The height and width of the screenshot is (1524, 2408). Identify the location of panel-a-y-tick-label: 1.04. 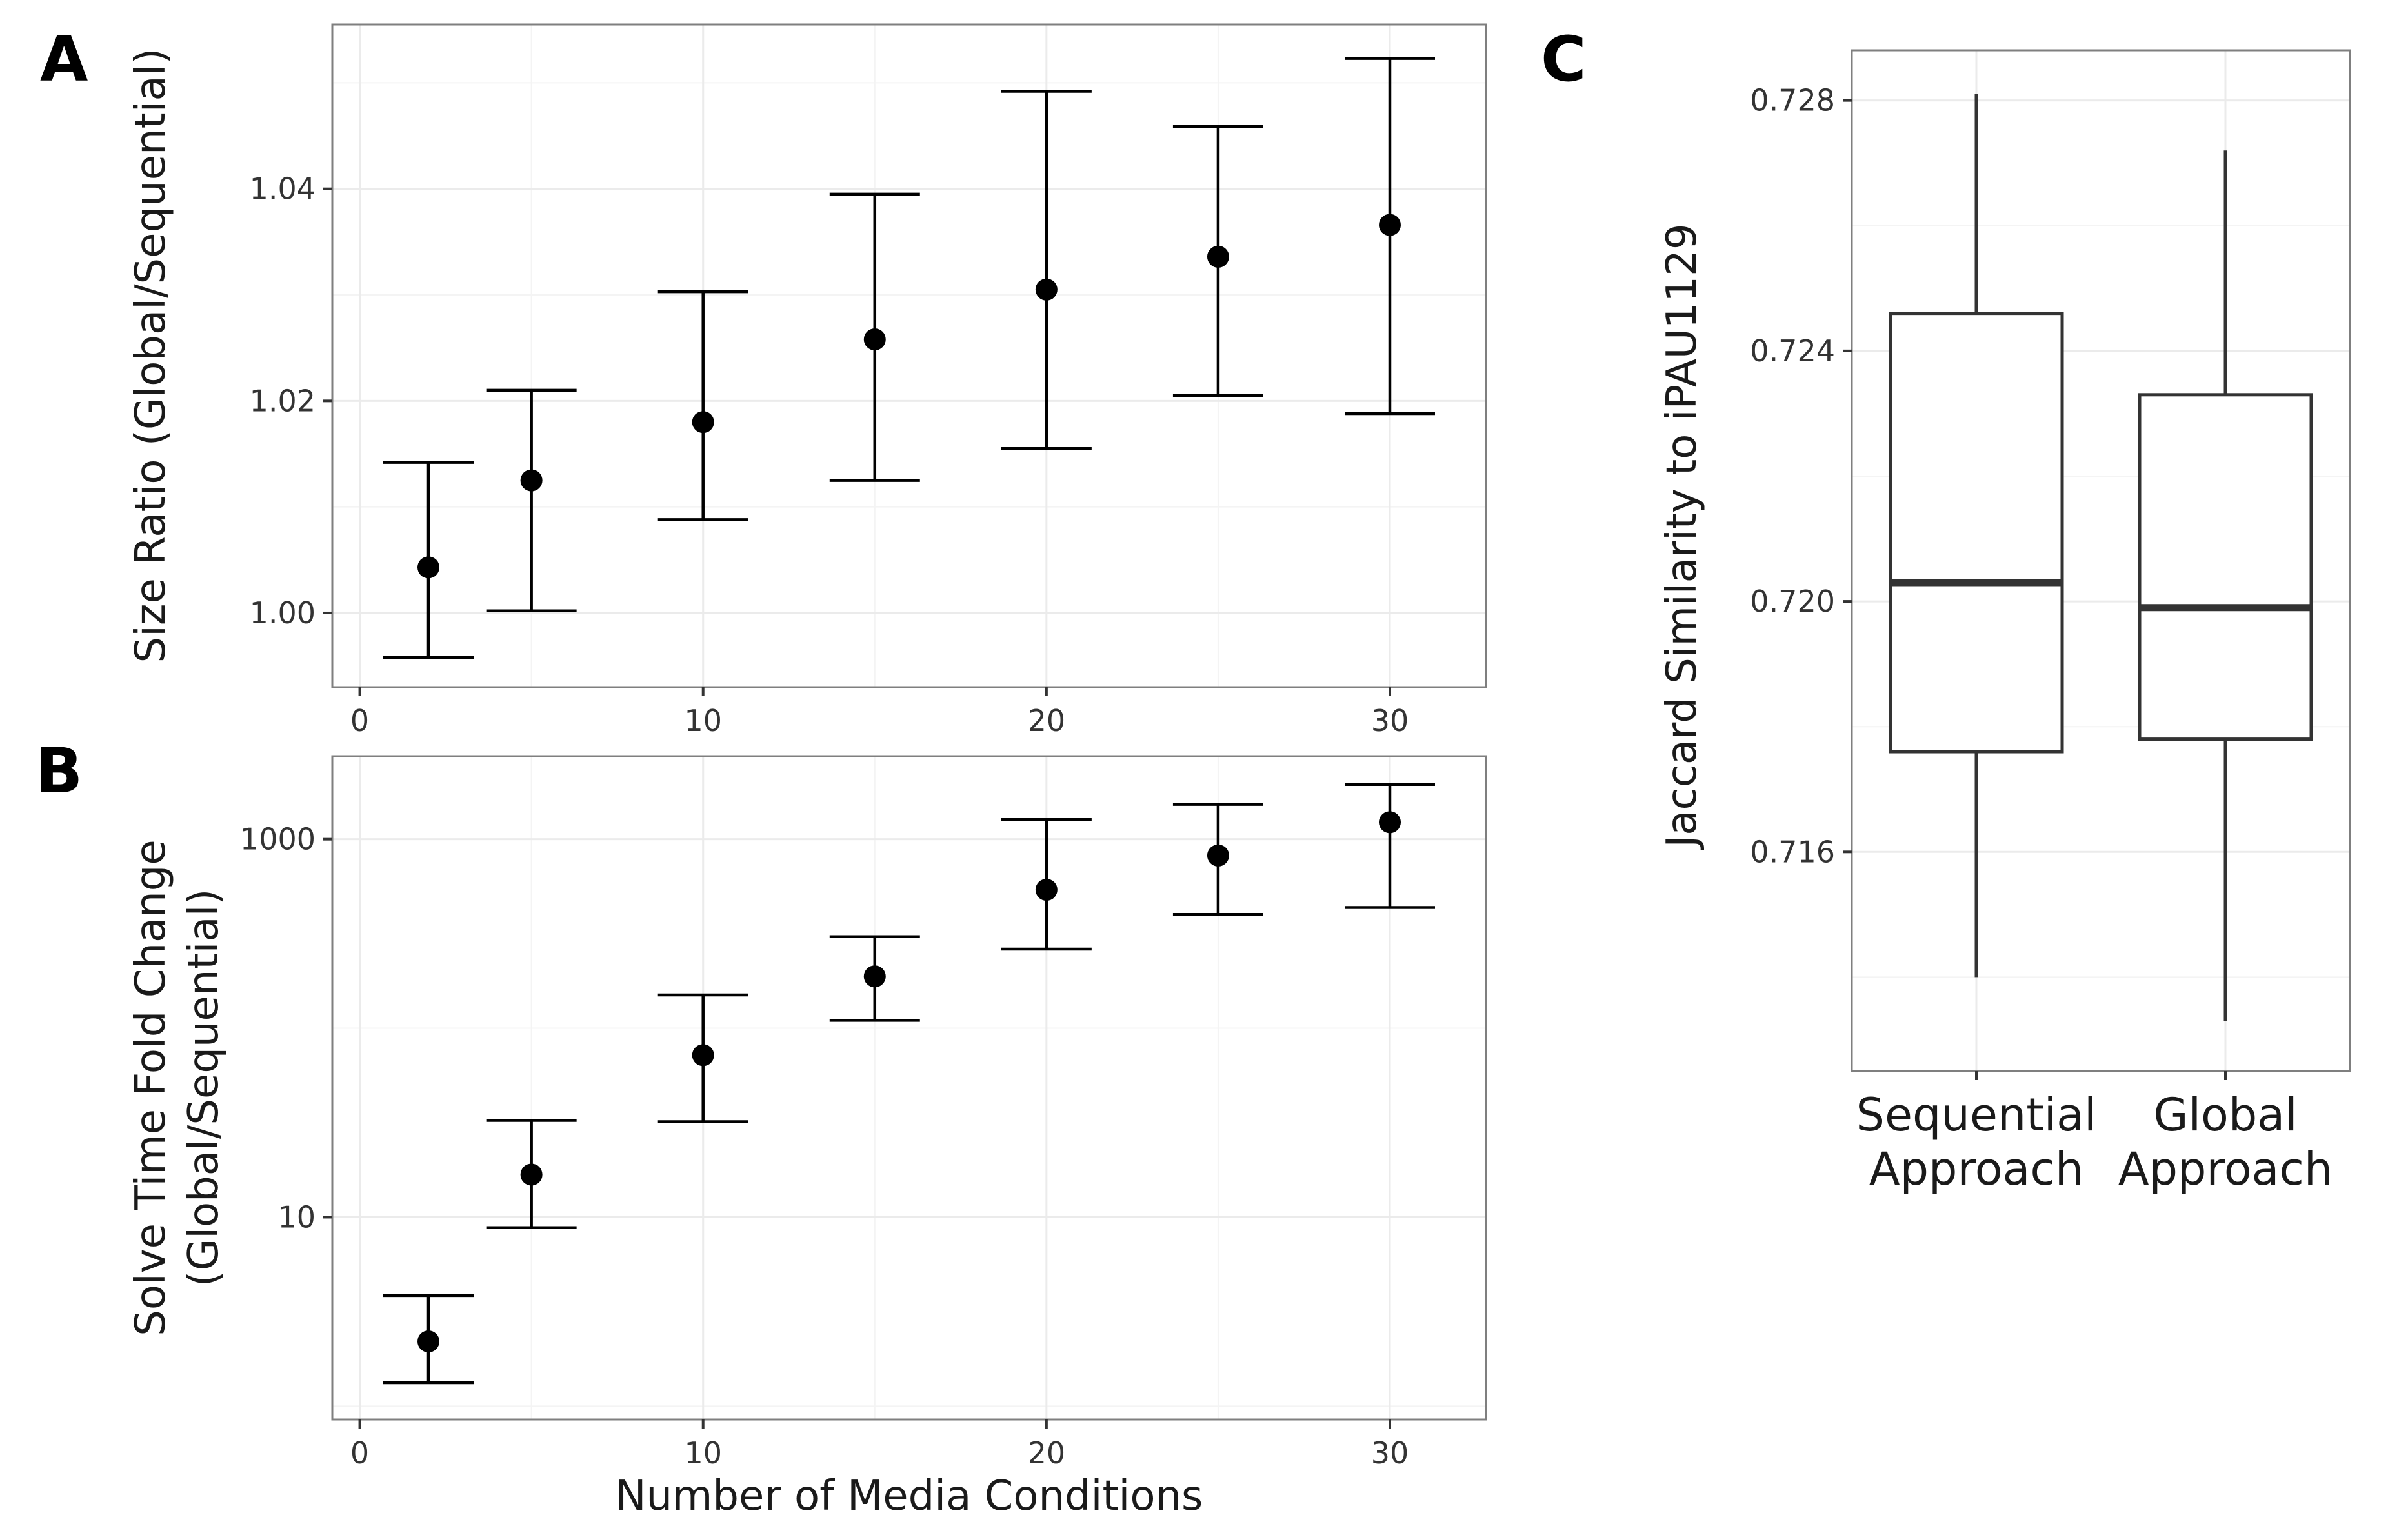
(283, 189).